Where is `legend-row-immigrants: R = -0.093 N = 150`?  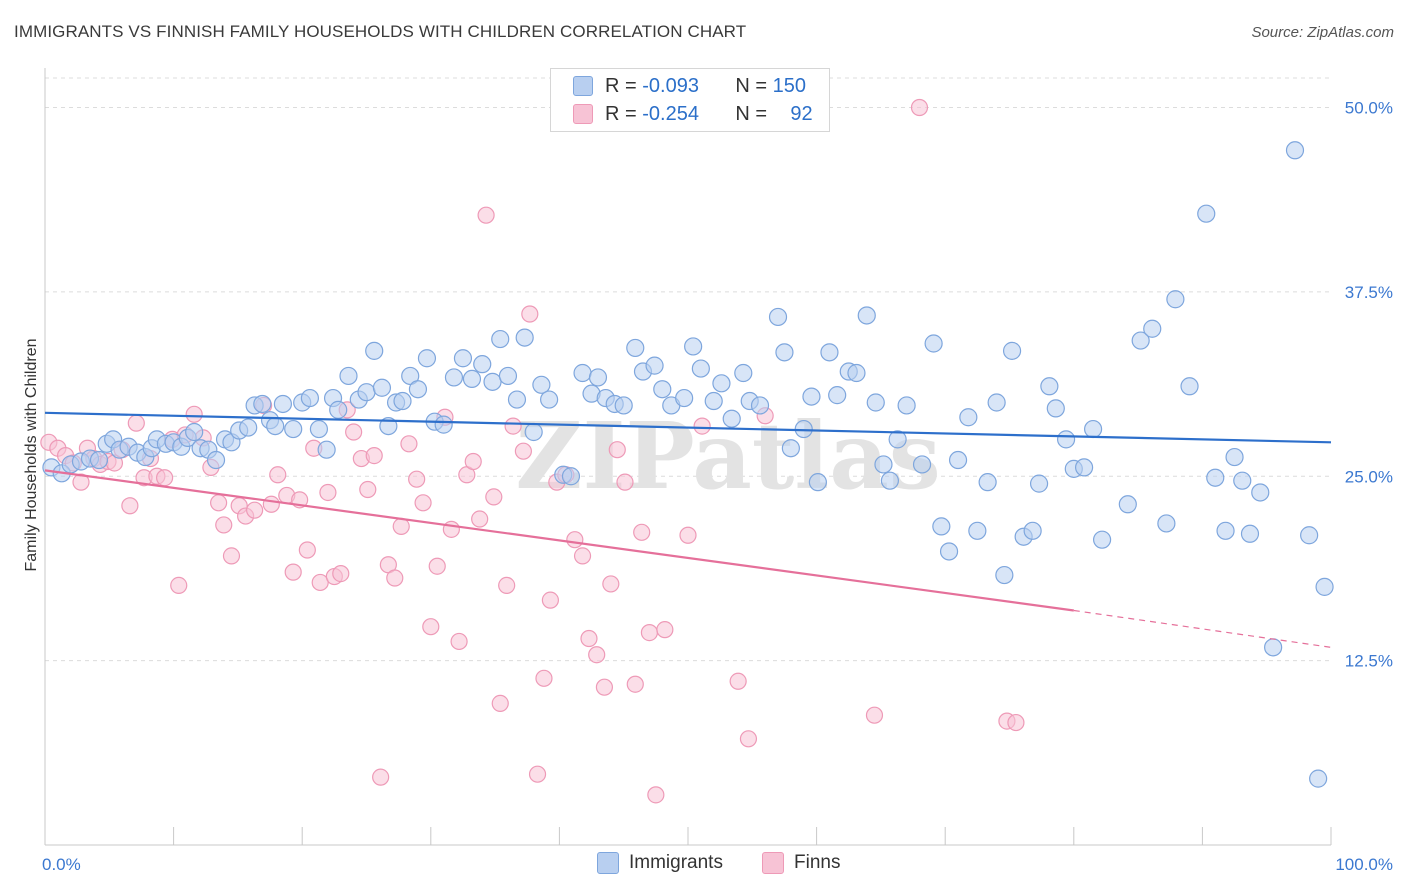 legend-row-immigrants: R = -0.093 N = 150 is located at coordinates (689, 86).